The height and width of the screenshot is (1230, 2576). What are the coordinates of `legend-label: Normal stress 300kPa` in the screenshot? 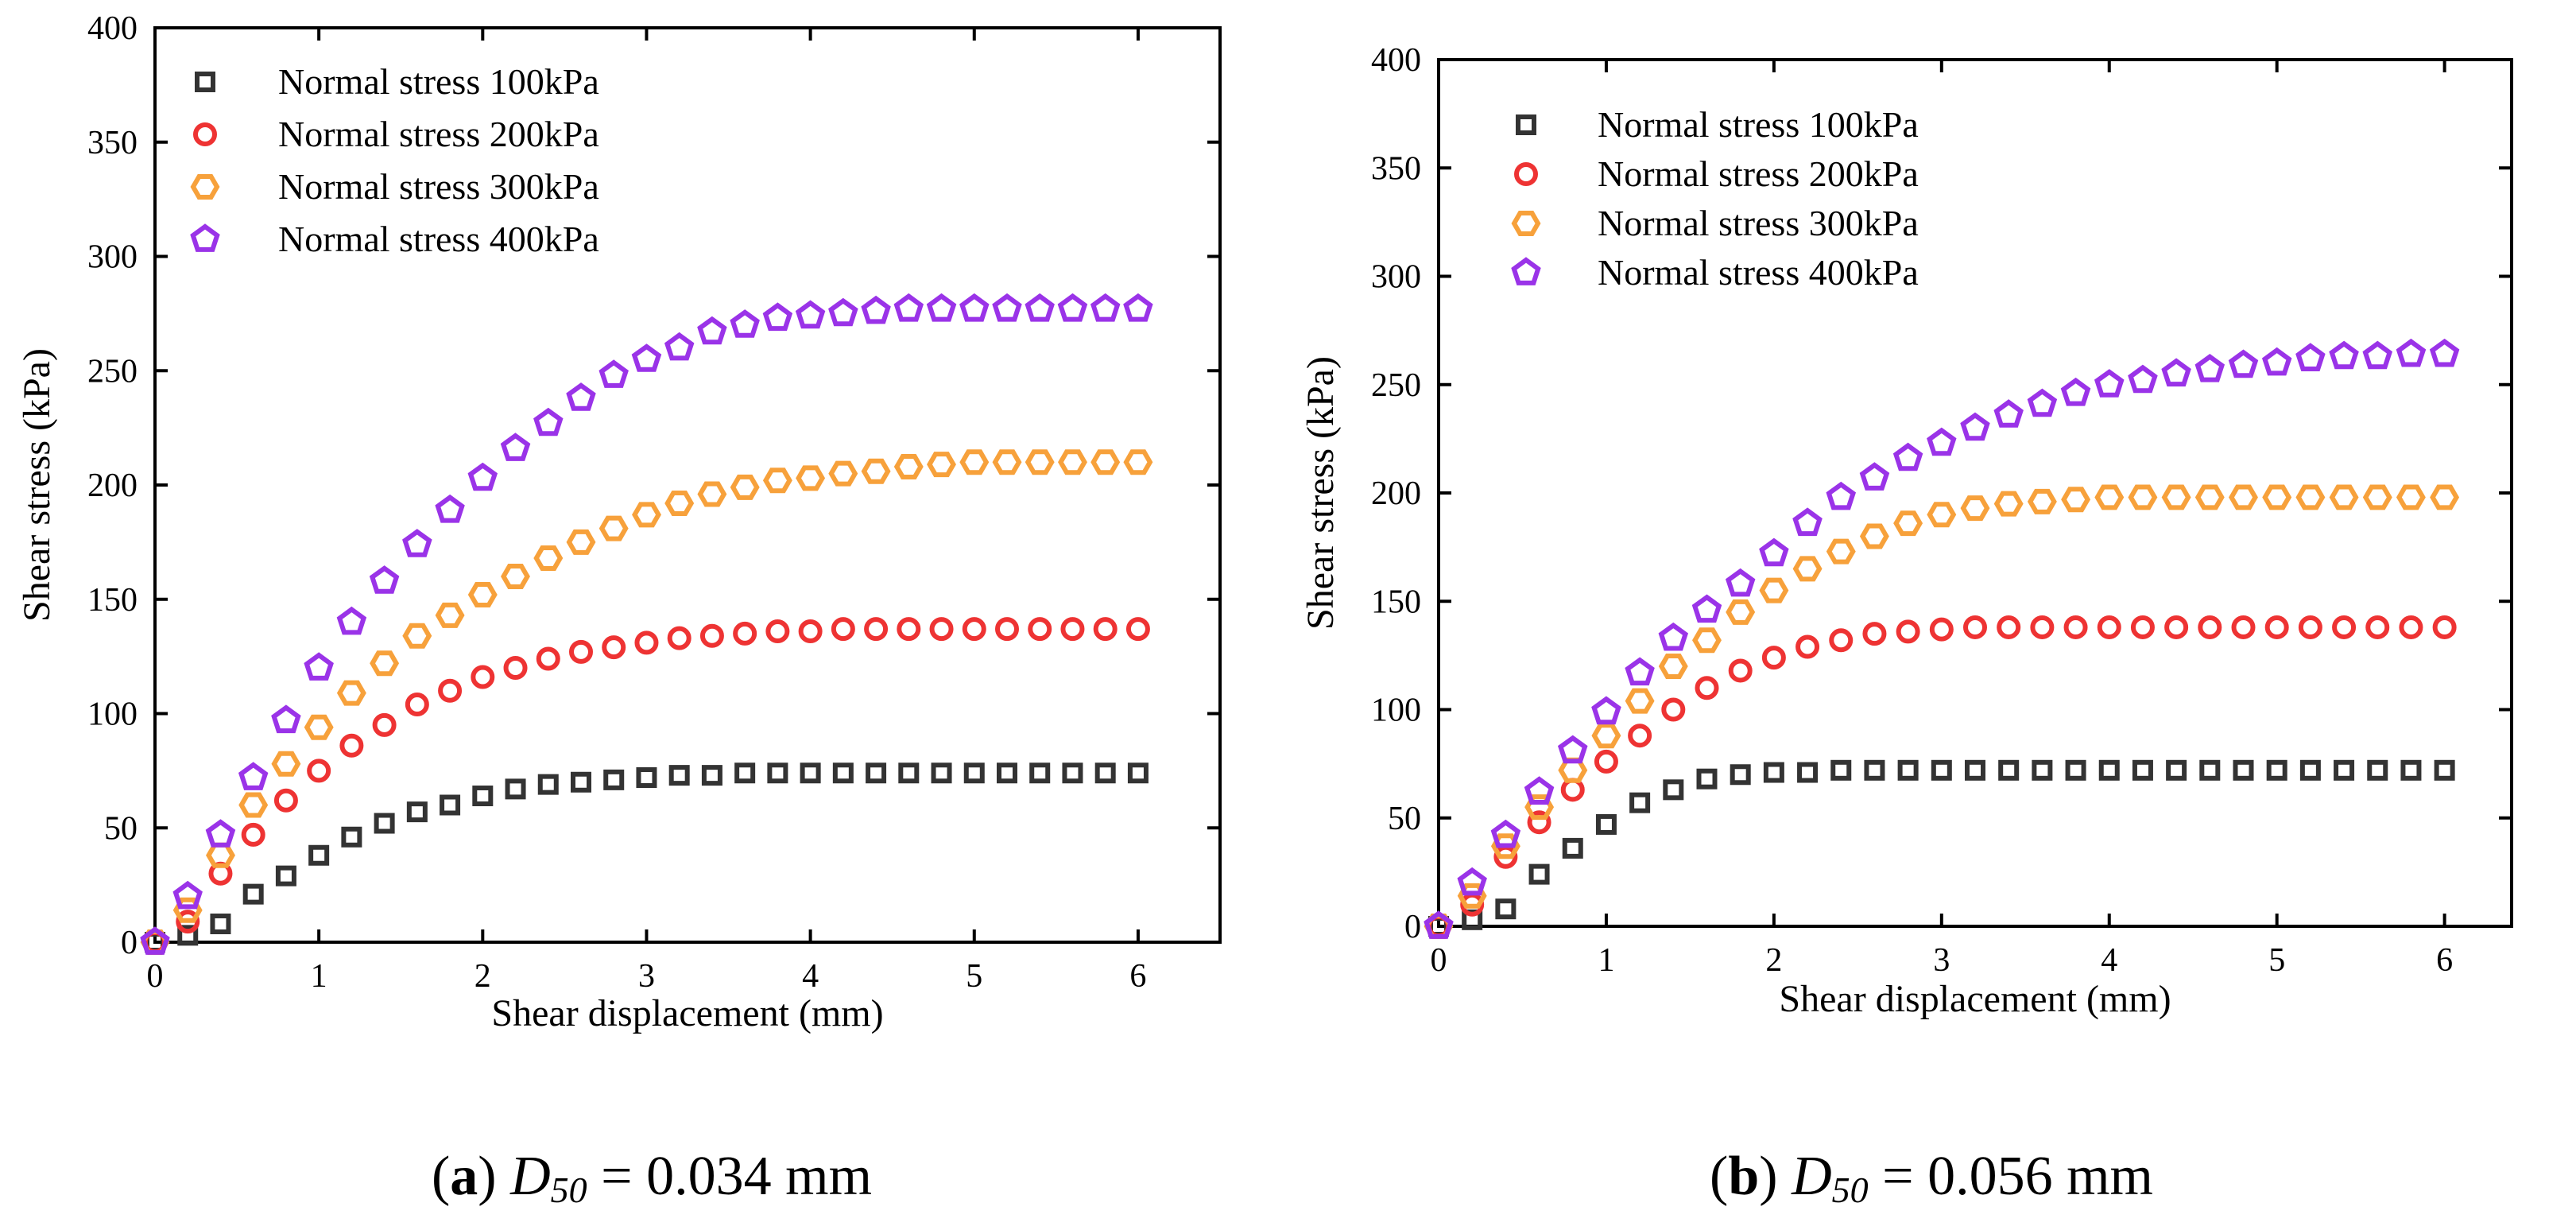 It's located at (1758, 223).